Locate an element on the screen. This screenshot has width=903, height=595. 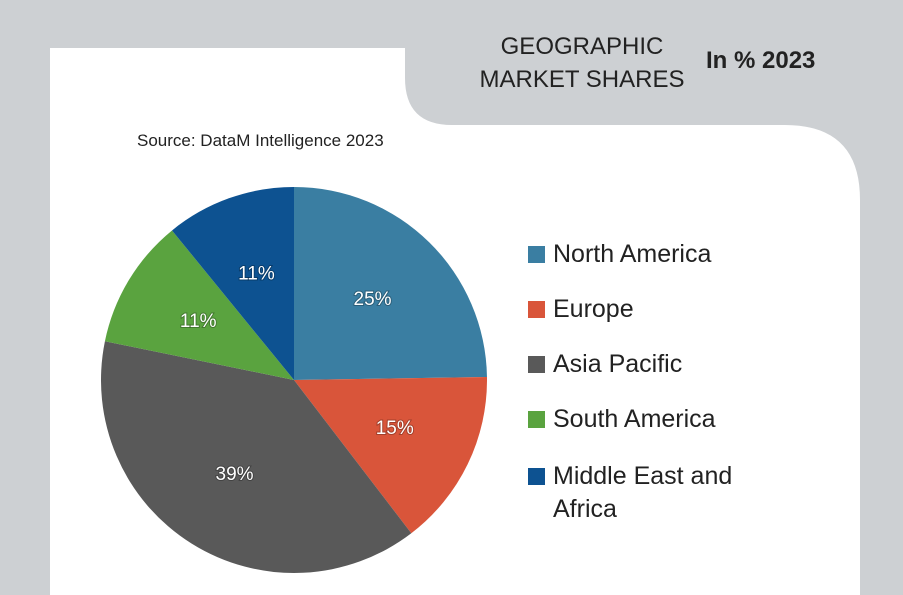
slice-label: 39% is located at coordinates (235, 474).